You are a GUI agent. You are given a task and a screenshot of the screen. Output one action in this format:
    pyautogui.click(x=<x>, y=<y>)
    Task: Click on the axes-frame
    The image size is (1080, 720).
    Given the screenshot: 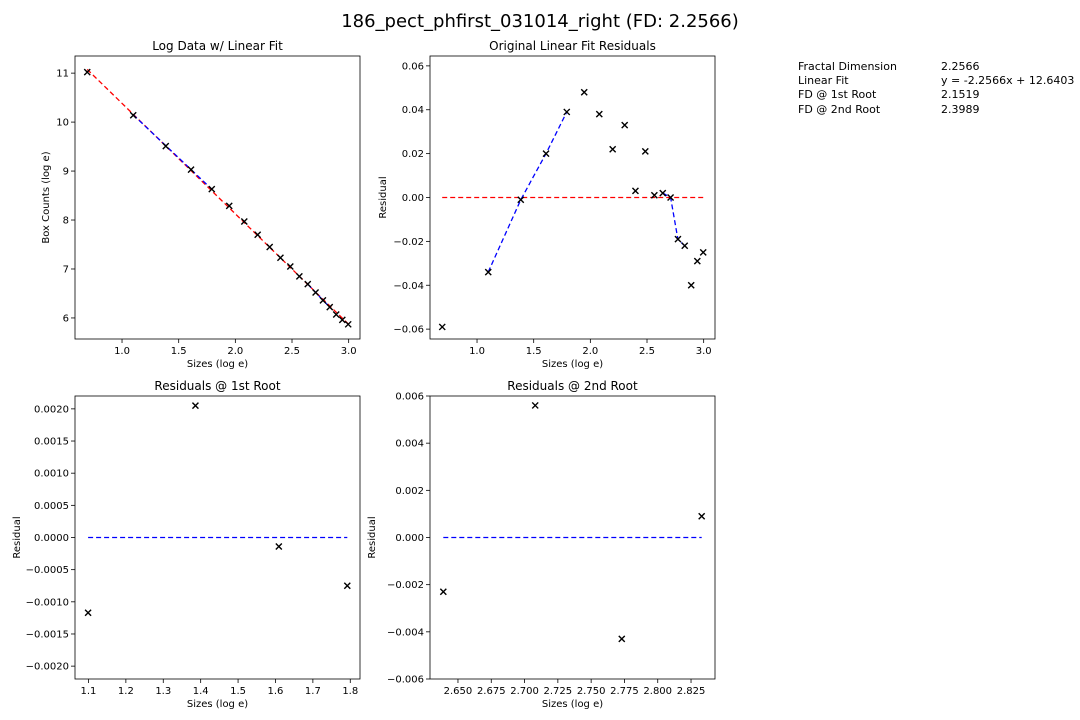 What is the action you would take?
    pyautogui.click(x=217, y=197)
    